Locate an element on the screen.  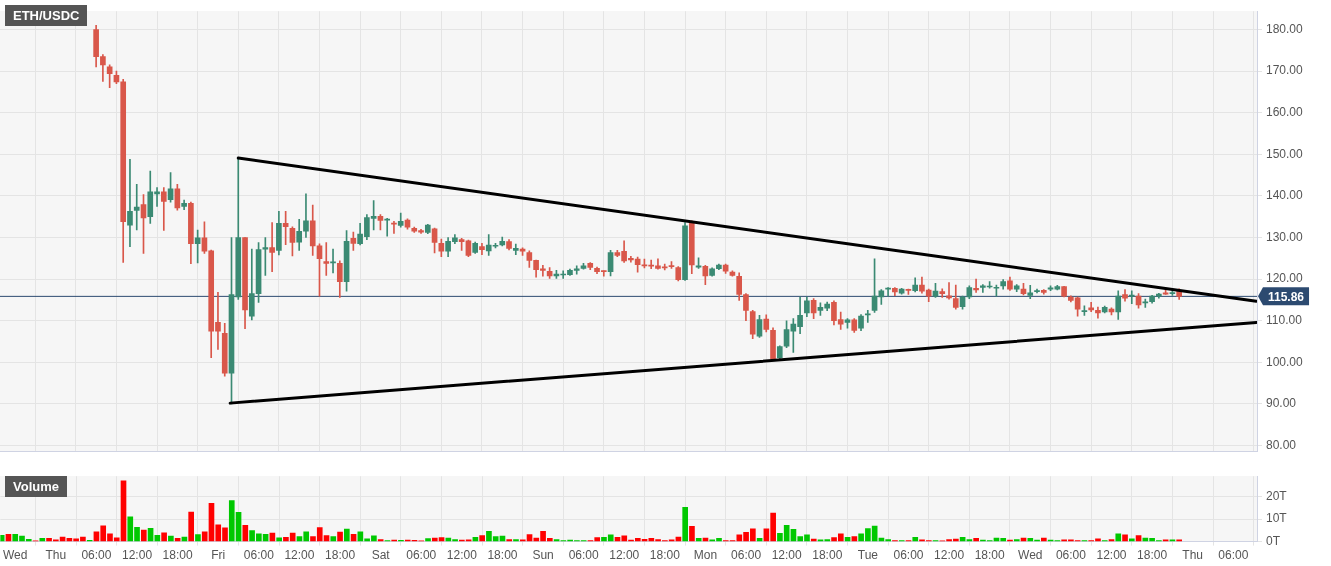
y-tick-label: 130.00 is located at coordinates (1285, 236).